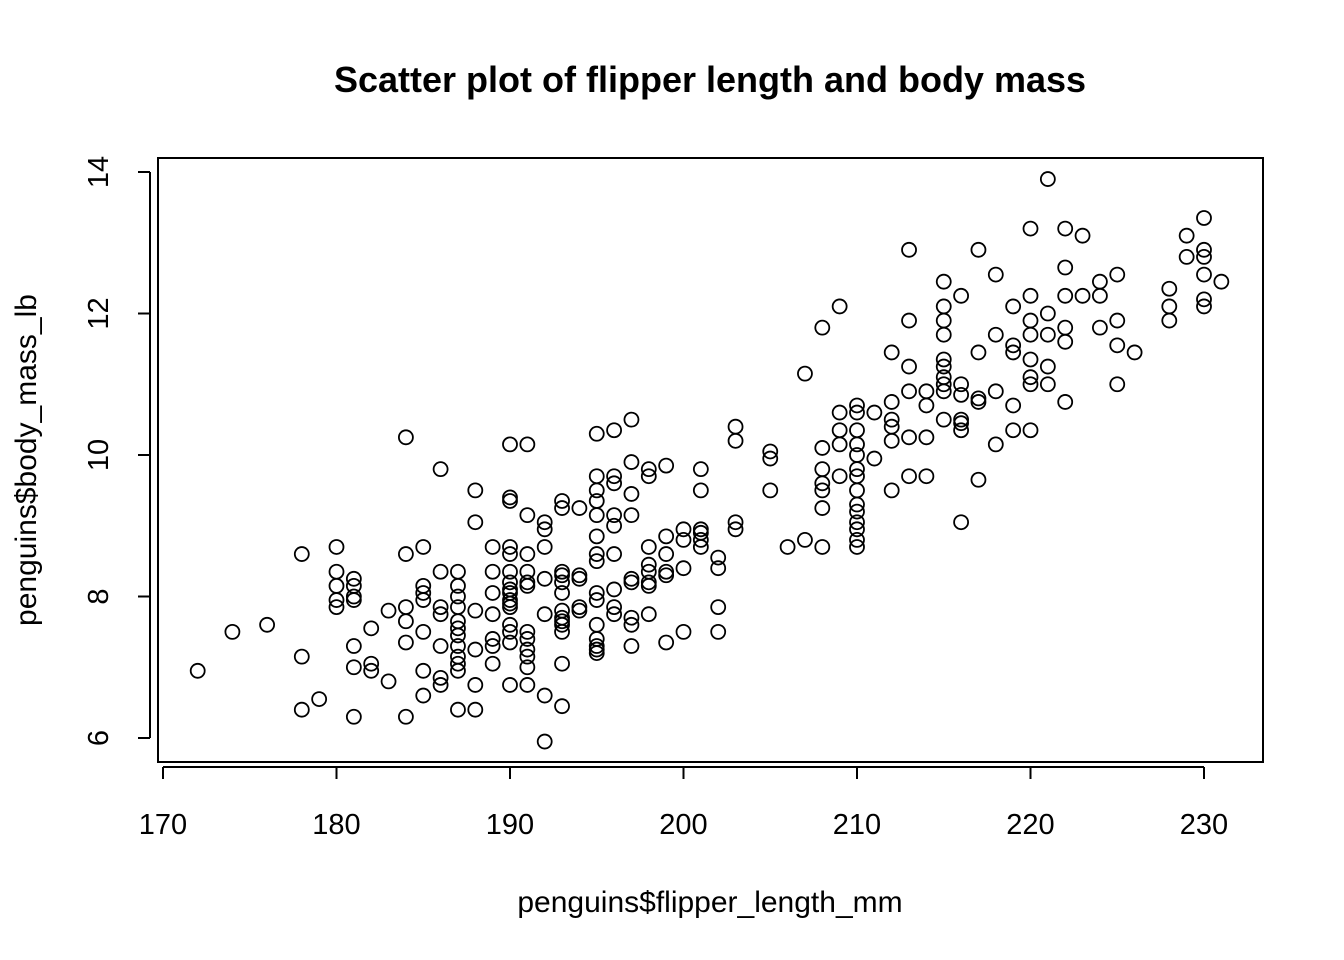 The image size is (1344, 960). What do you see at coordinates (1204, 825) in the screenshot?
I see `x-tick-label: 230` at bounding box center [1204, 825].